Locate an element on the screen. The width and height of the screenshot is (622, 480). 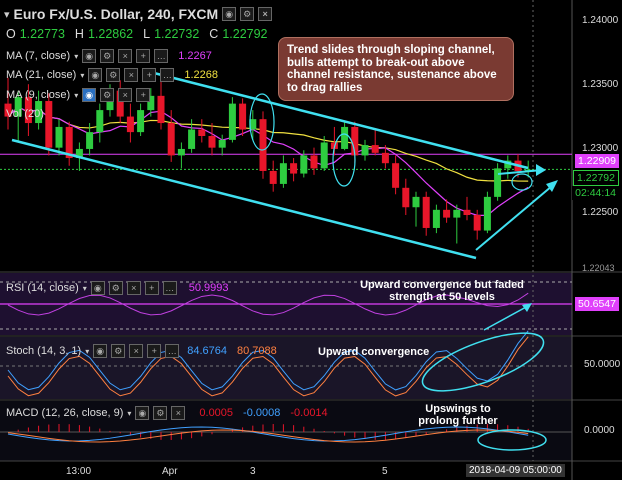
channel-resistance-line is located at coordinates (339, 120).